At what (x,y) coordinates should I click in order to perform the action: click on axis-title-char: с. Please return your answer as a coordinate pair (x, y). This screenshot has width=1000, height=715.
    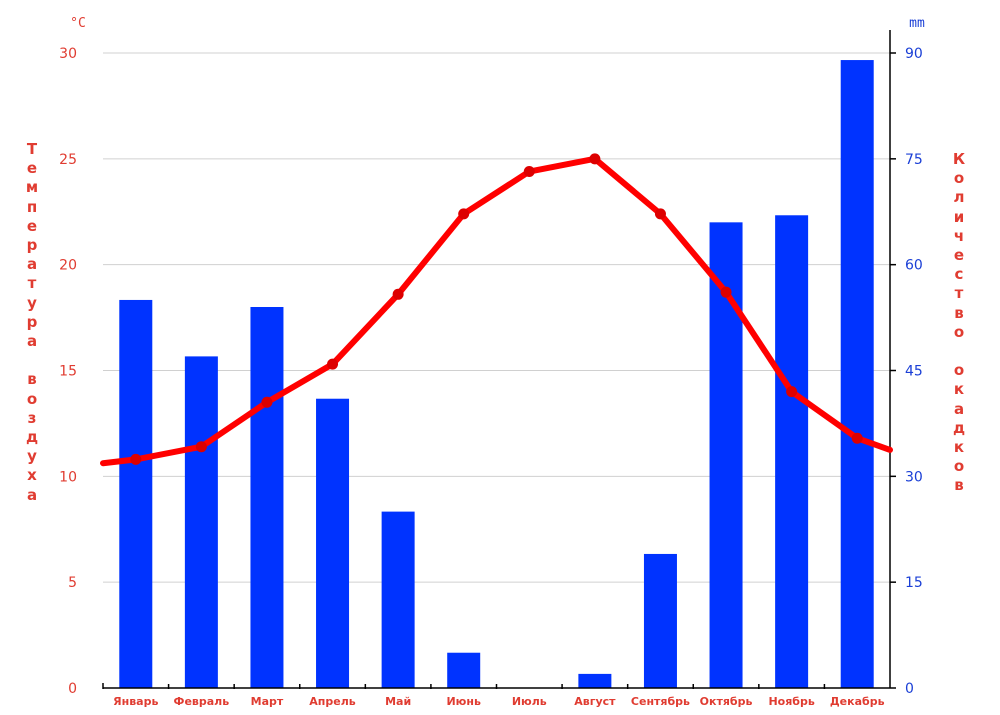
    Looking at the image, I should click on (959, 274).